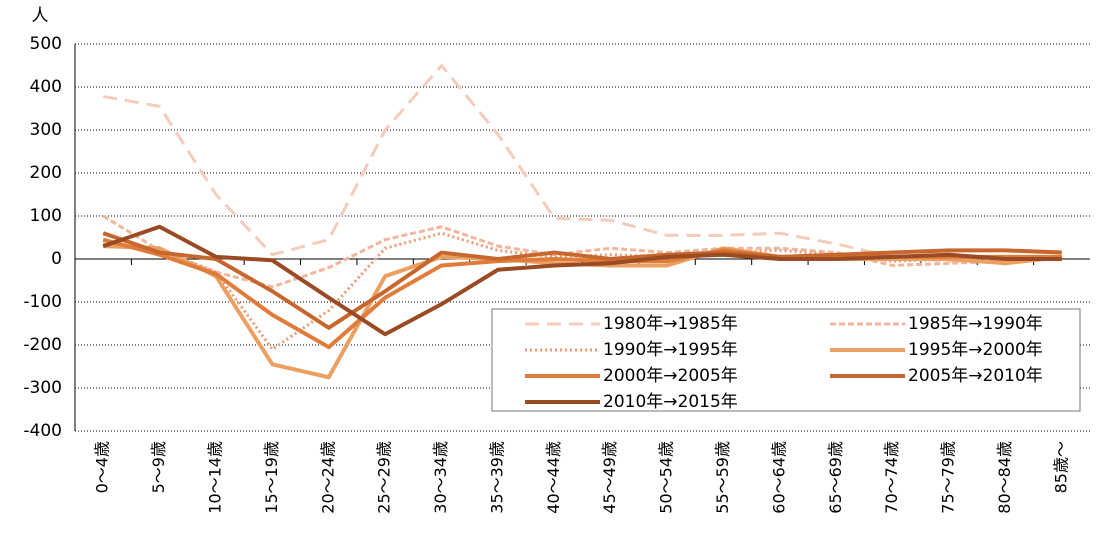 This screenshot has width=1103, height=536. I want to click on legend-label: 1990年→1995年, so click(670, 350).